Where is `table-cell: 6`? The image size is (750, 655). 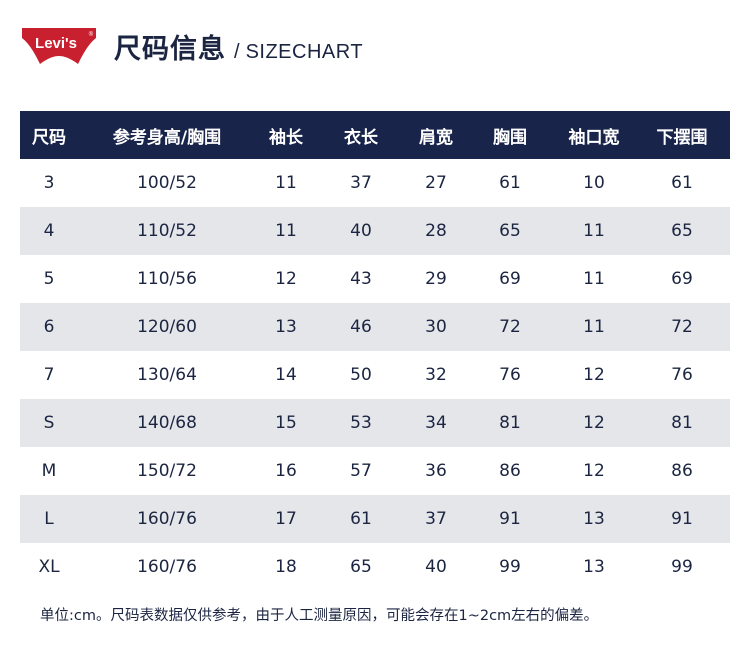 table-cell: 6 is located at coordinates (49, 327).